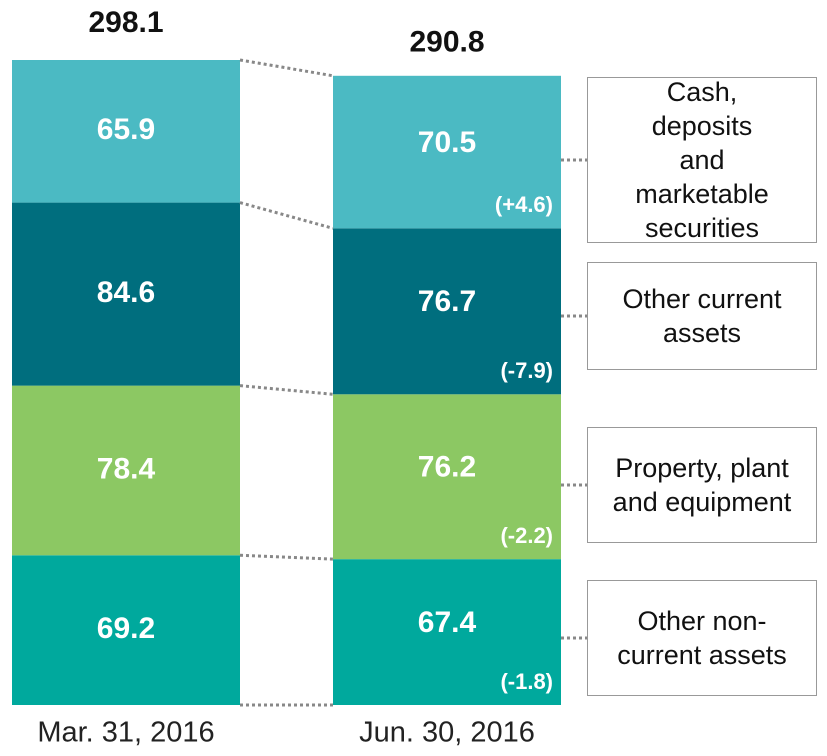 This screenshot has width=827, height=756. Describe the element at coordinates (702, 316) in the screenshot. I see `legend-entry: Other current assets` at that location.